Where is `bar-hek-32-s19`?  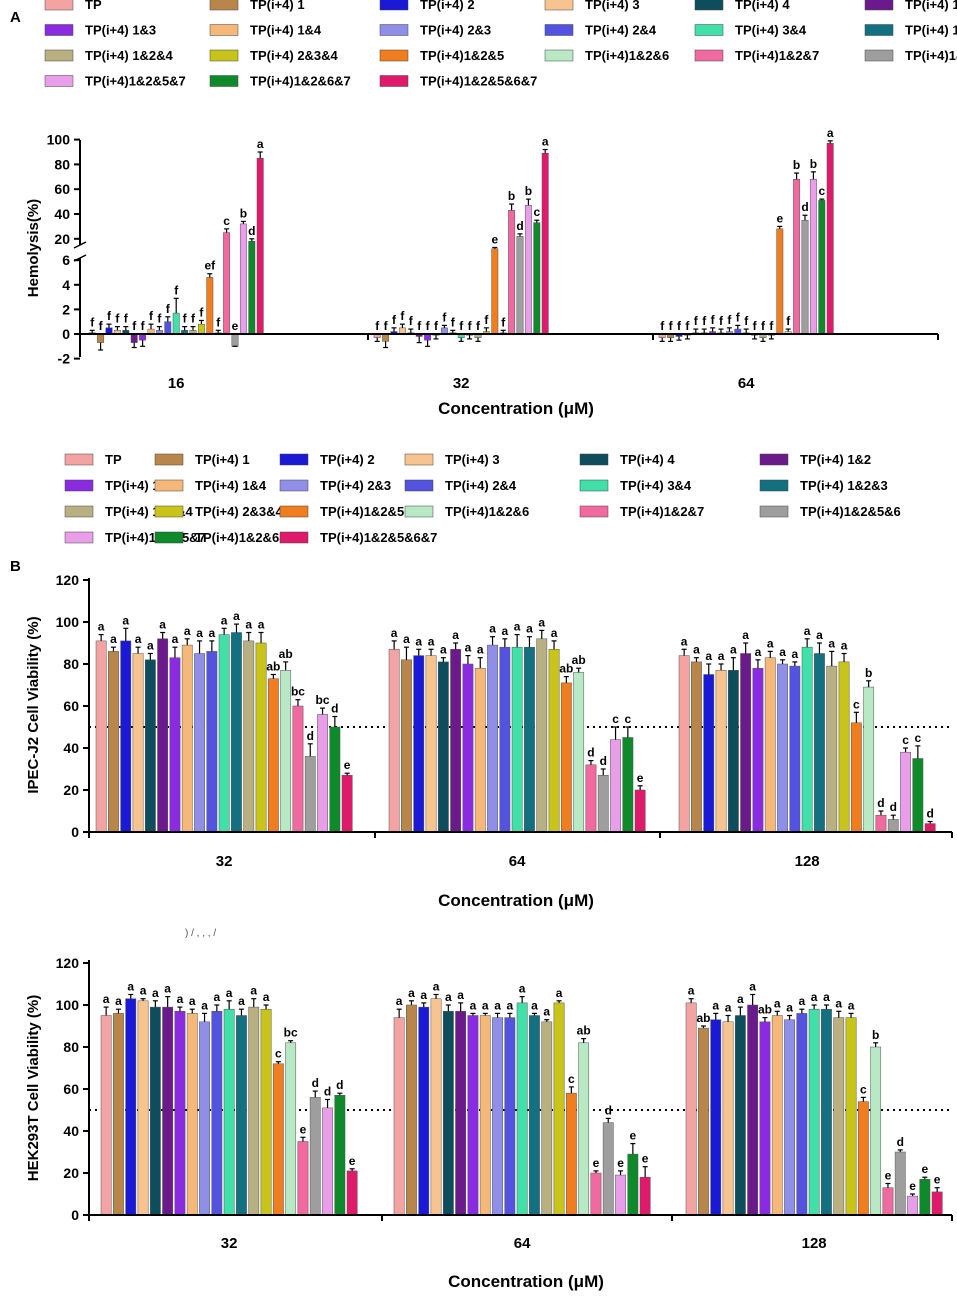
bar-hek-32-s19 is located at coordinates (327, 1161).